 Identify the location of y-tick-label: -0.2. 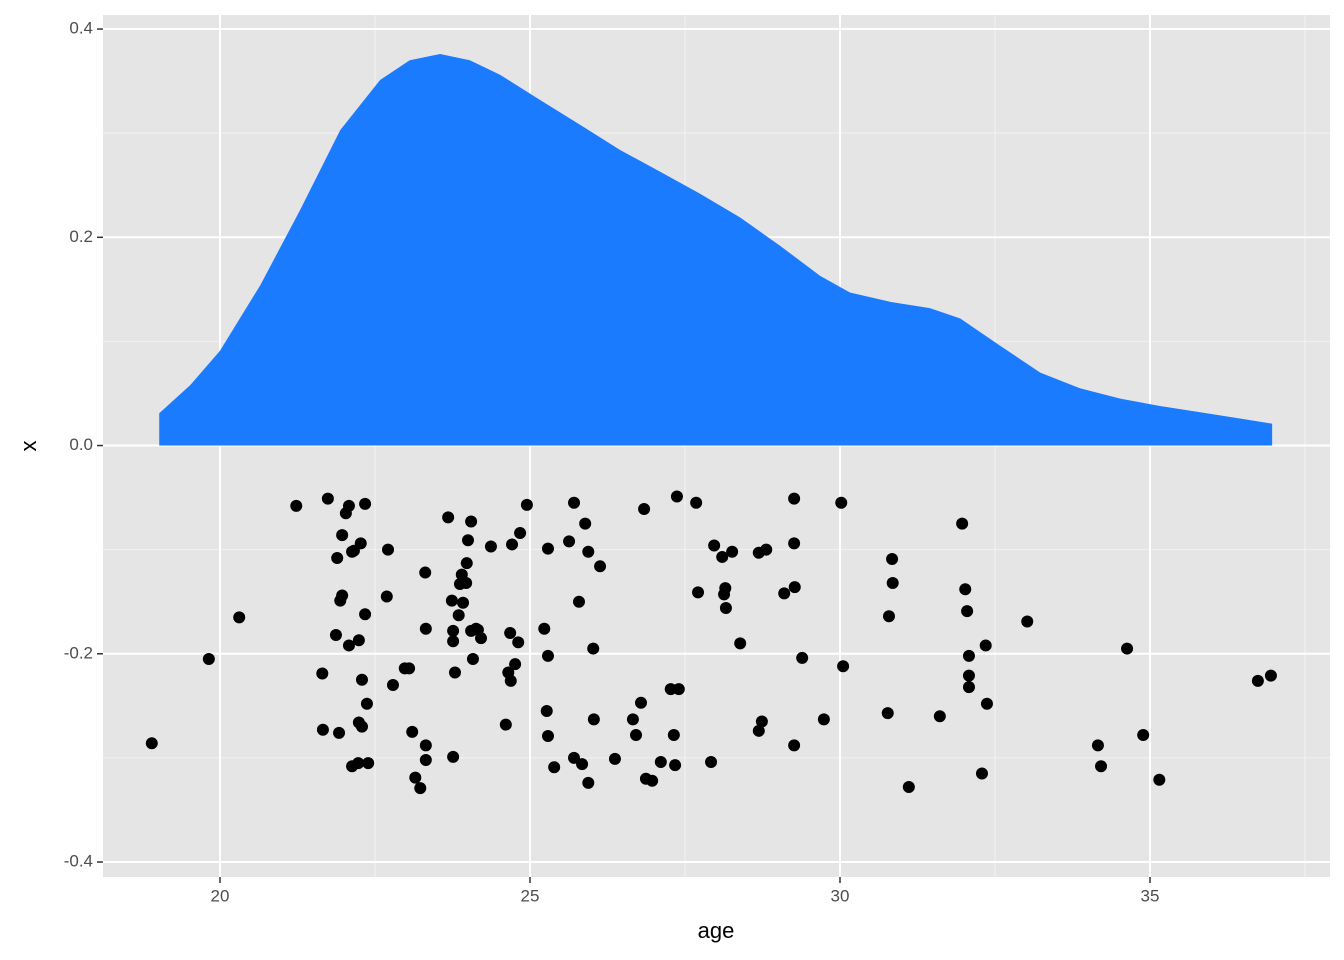
(78, 652).